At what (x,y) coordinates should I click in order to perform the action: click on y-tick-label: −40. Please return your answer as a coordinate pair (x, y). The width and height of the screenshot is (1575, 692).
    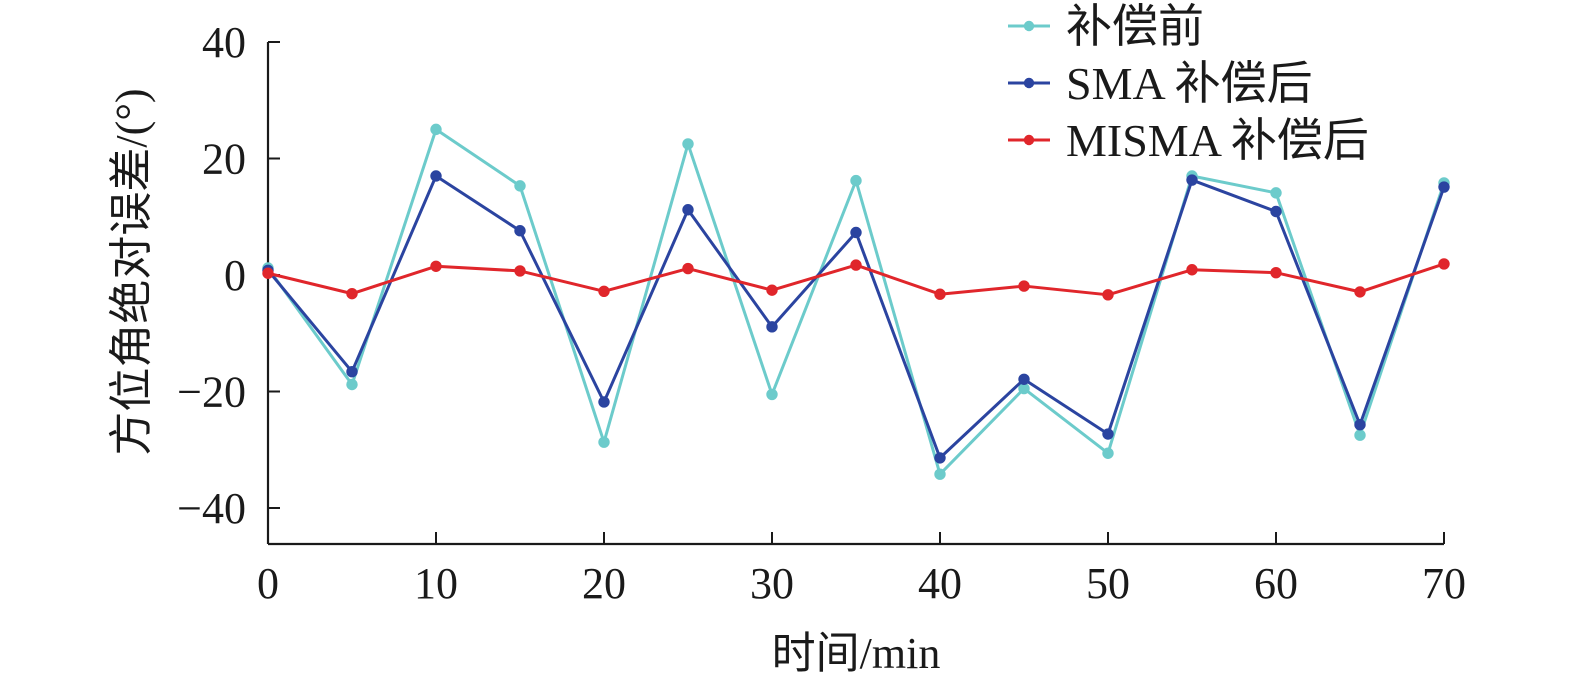
    Looking at the image, I should click on (211, 508).